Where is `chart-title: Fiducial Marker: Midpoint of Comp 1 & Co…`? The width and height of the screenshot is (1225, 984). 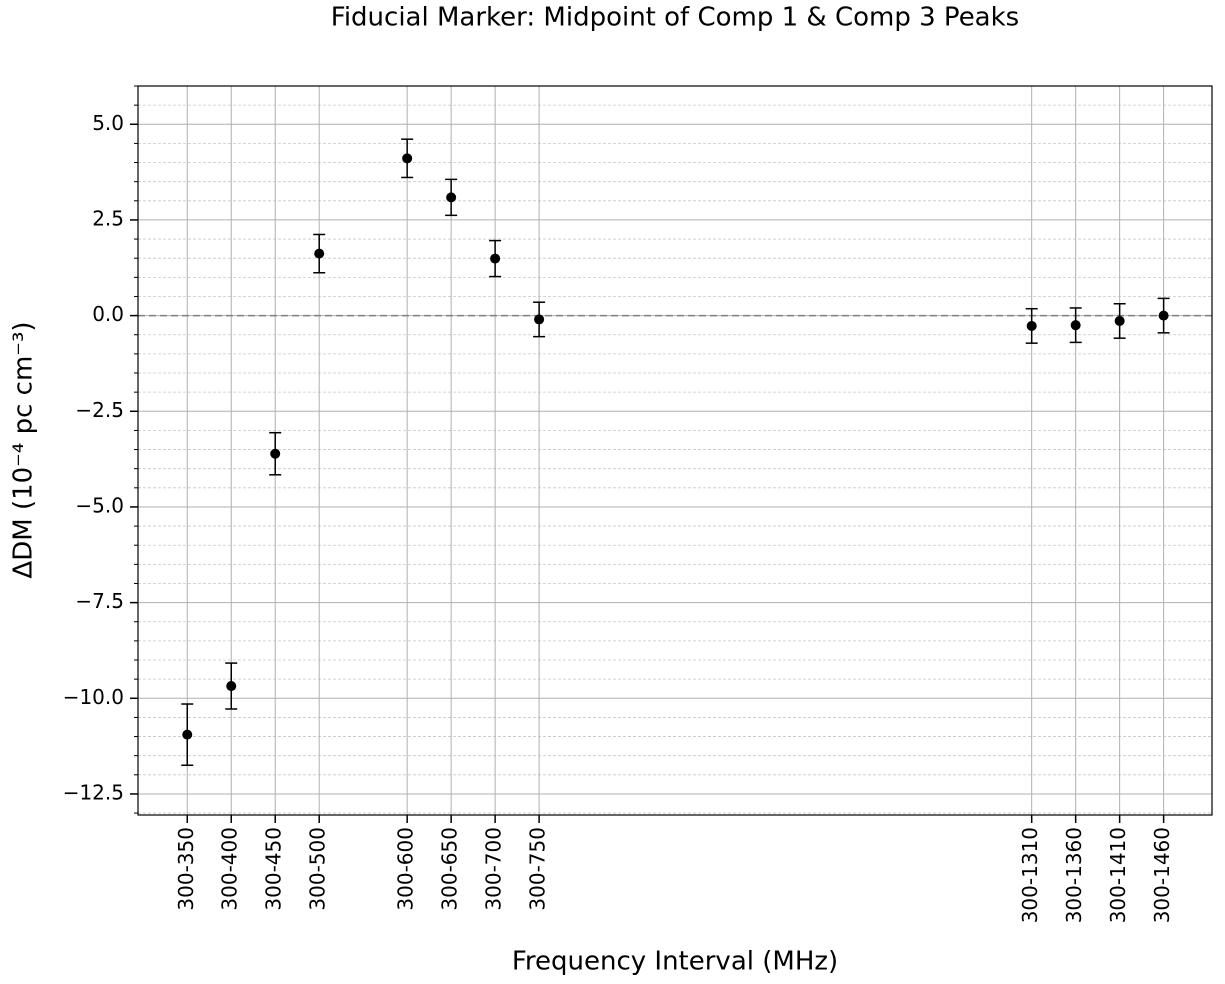
chart-title: Fiducial Marker: Midpoint of Comp 1 & Co… is located at coordinates (675, 18).